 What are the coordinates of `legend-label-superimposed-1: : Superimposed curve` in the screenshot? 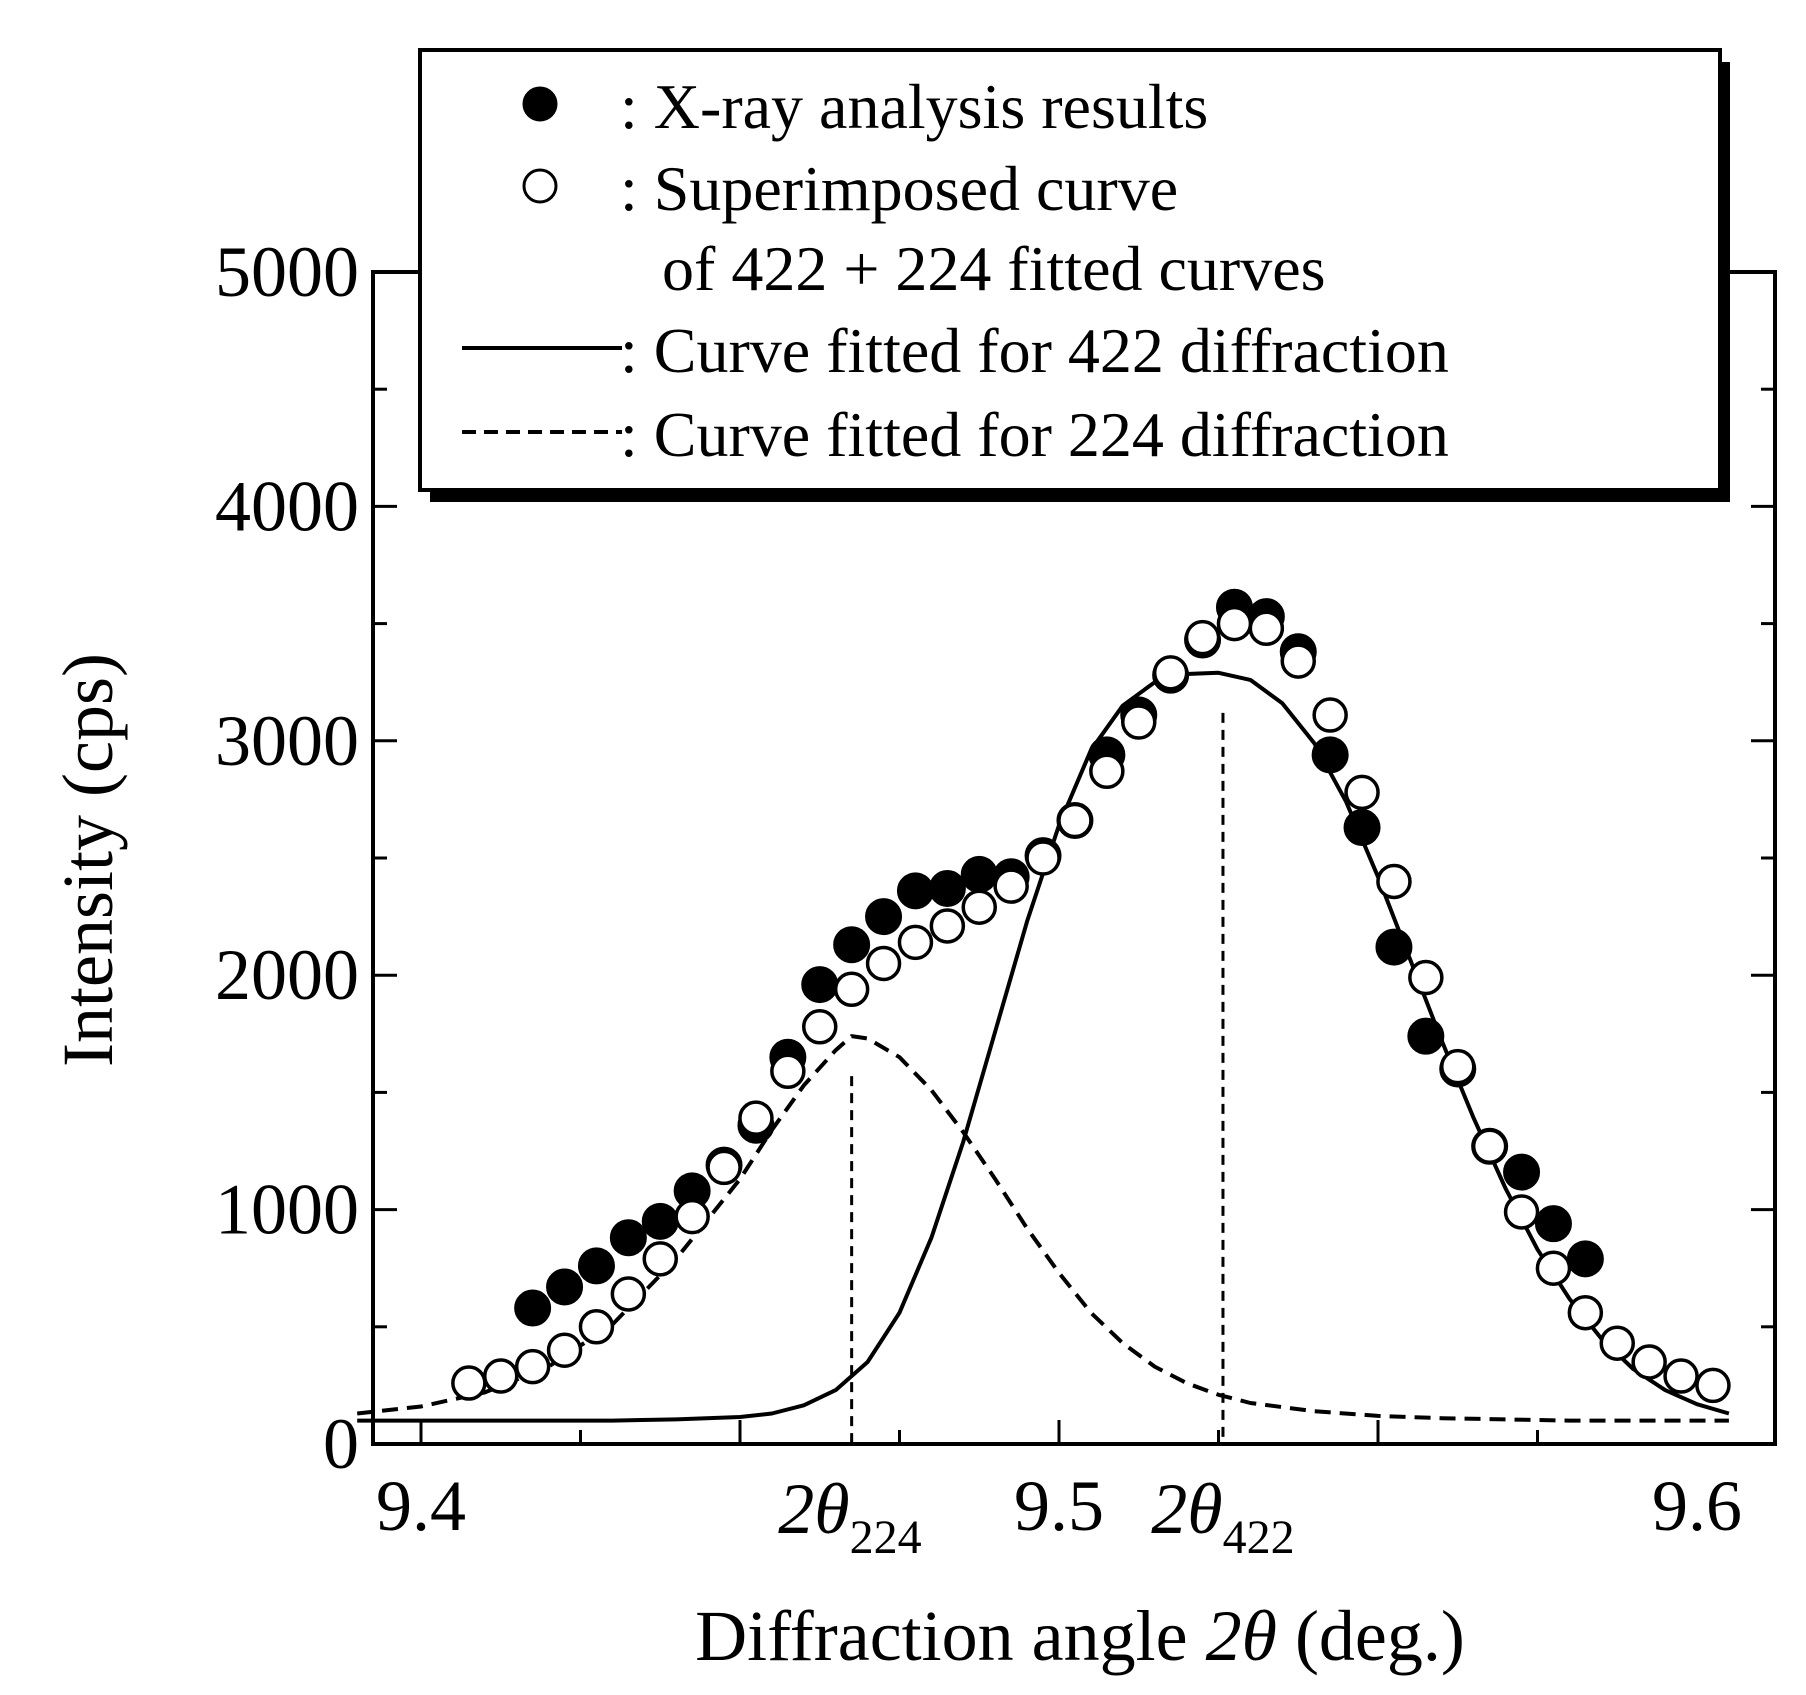 It's located at (899, 188).